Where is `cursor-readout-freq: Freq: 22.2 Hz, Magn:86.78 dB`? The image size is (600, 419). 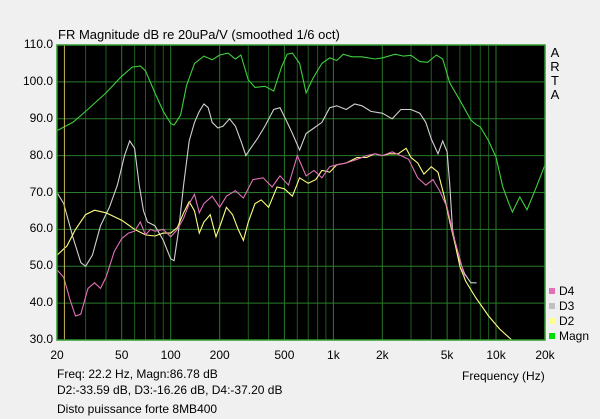 cursor-readout-freq: Freq: 22.2 Hz, Magn:86.78 dB is located at coordinates (137, 374).